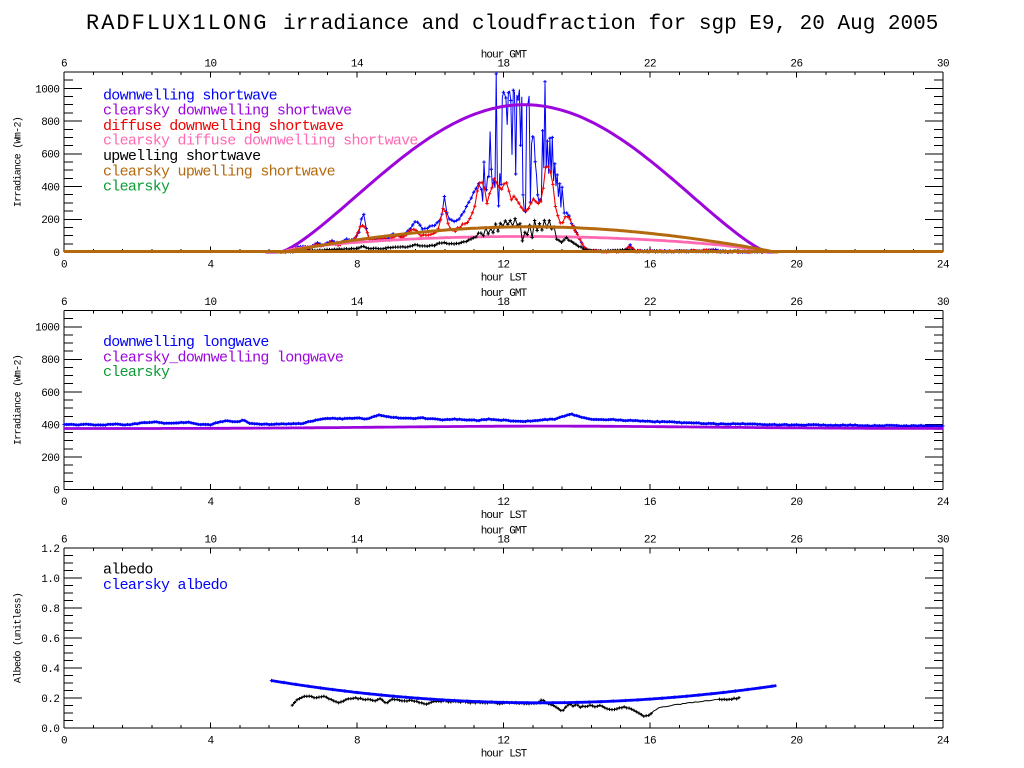  What do you see at coordinates (190, 95) in the screenshot?
I see `svg-text: downwelling shortwave` at bounding box center [190, 95].